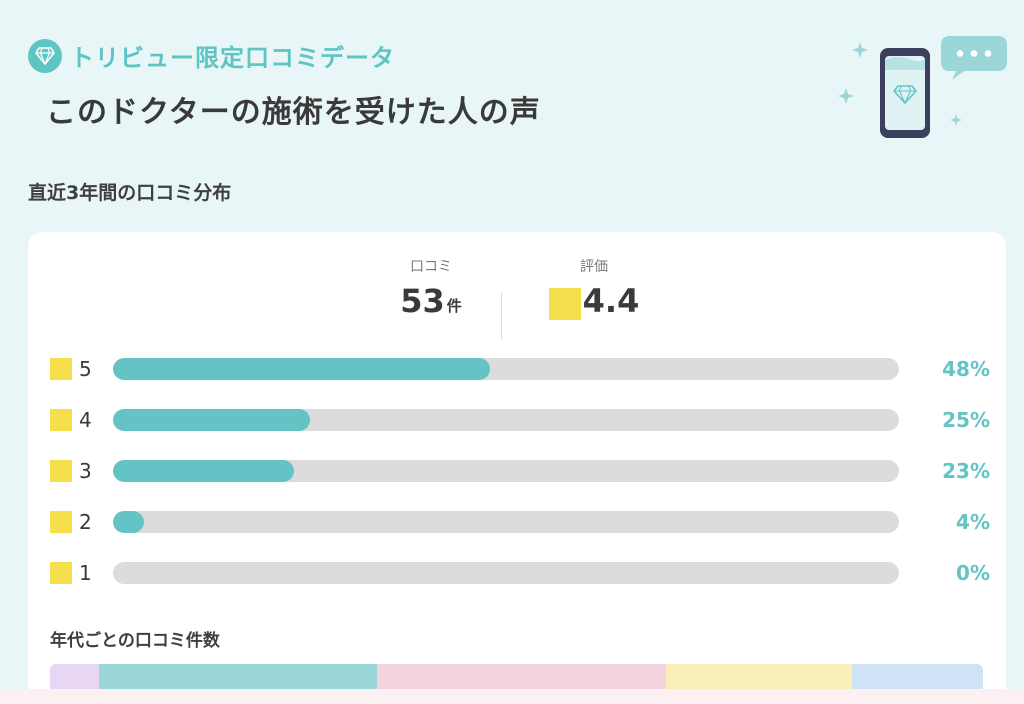 This screenshot has height=704, width=1024. Describe the element at coordinates (232, 58) in the screenshot. I see `brand-label: トリビュー限定口コミデータ` at that location.